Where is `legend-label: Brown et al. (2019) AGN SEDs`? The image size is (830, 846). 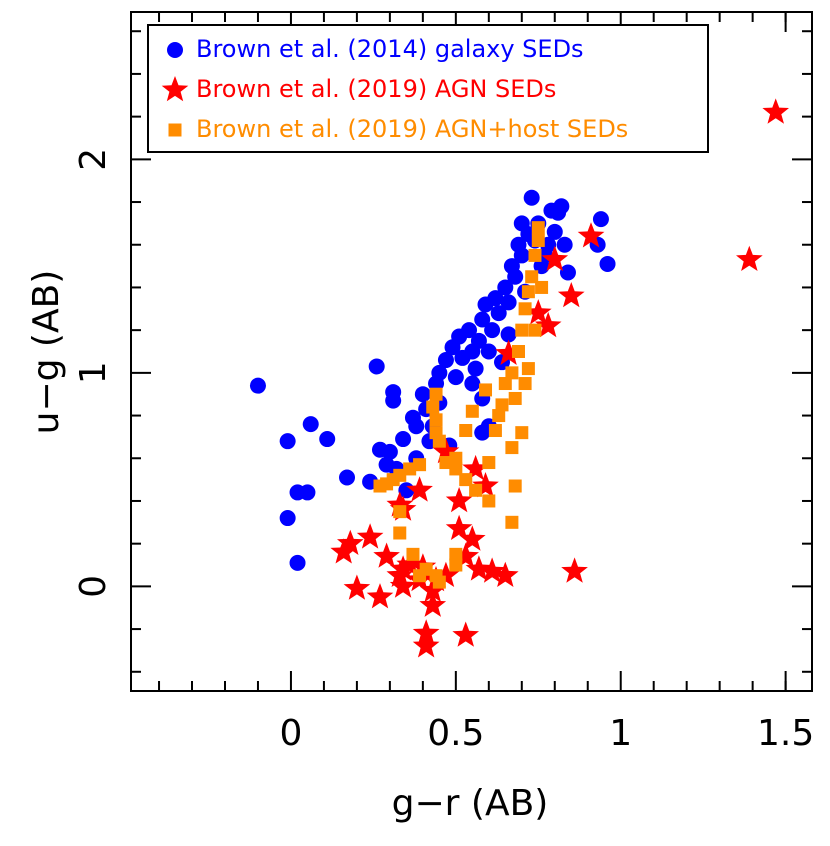 legend-label: Brown et al. (2019) AGN SEDs is located at coordinates (376, 89).